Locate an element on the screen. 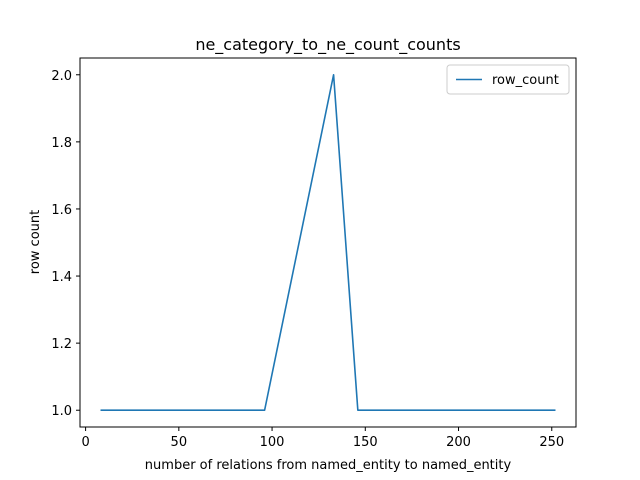  y-tick-label: 1.2 is located at coordinates (61, 344).